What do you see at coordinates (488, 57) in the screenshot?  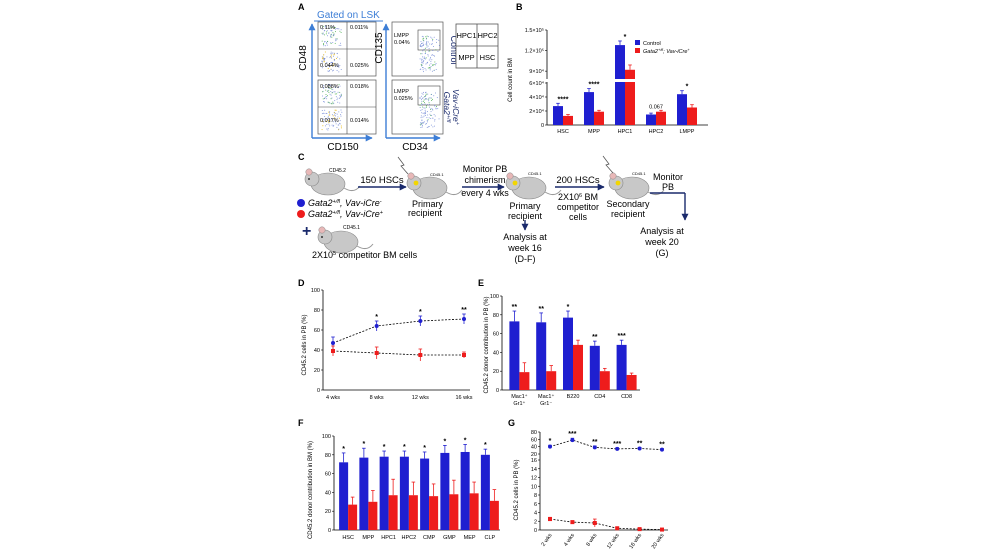 I see `key-hsc: HSC` at bounding box center [488, 57].